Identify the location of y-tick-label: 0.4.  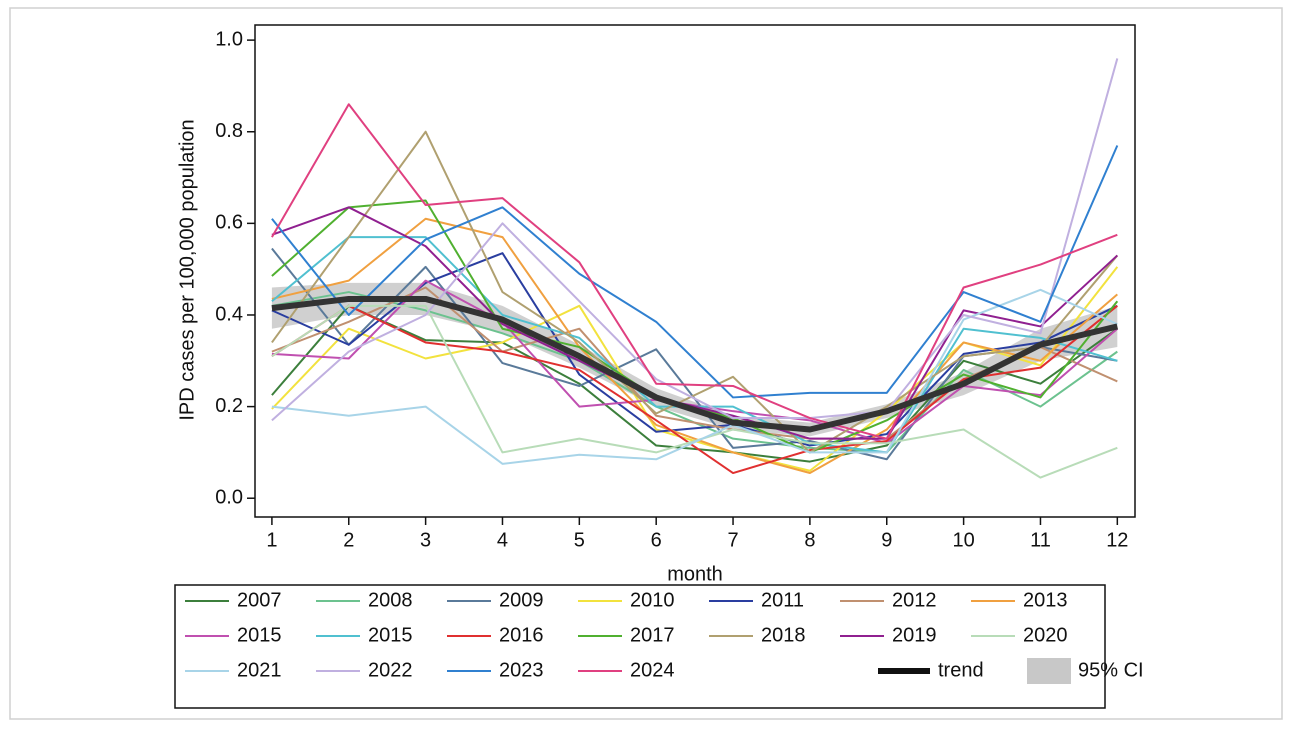
(229, 314).